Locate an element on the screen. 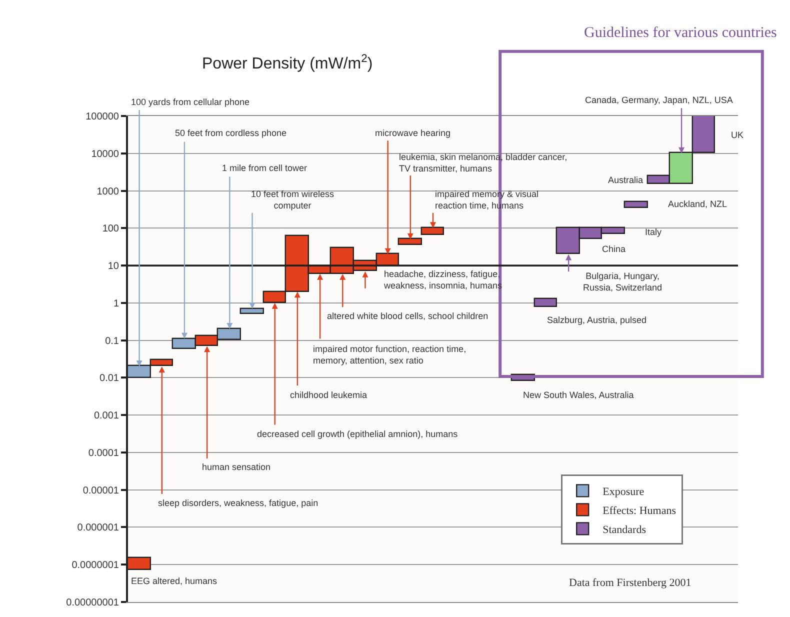  annotation: Salzburg, Austria, pulsed is located at coordinates (597, 320).